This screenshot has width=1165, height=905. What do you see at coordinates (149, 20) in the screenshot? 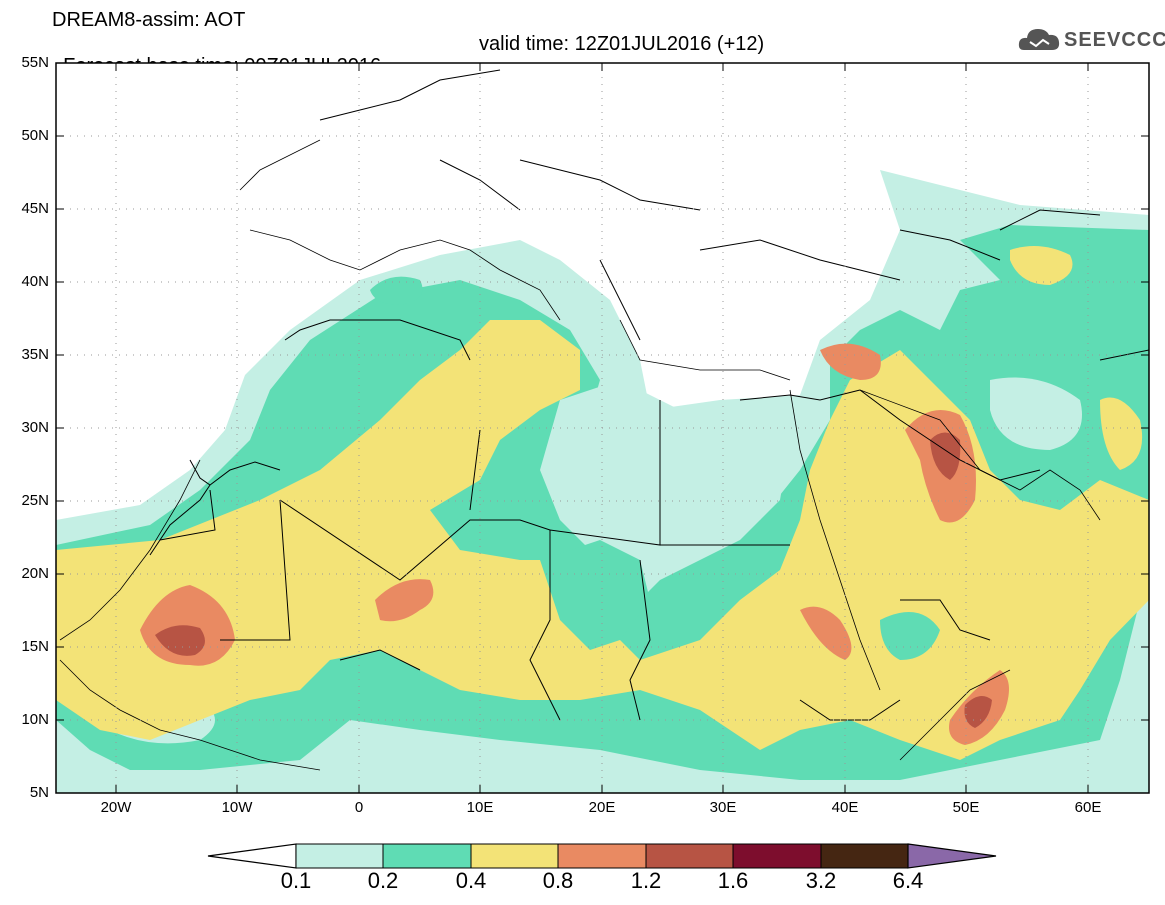
I see `chart-title: DREAM8-assim: AOT` at bounding box center [149, 20].